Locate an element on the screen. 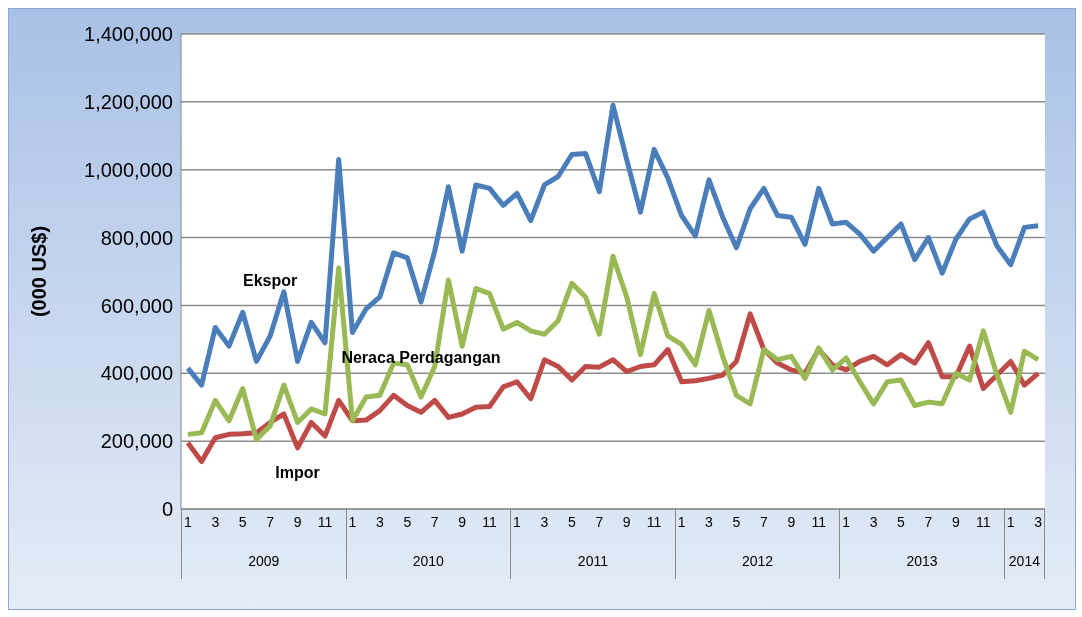 Image resolution: width=1082 pixels, height=617 pixels. text: 2013 is located at coordinates (922, 561).